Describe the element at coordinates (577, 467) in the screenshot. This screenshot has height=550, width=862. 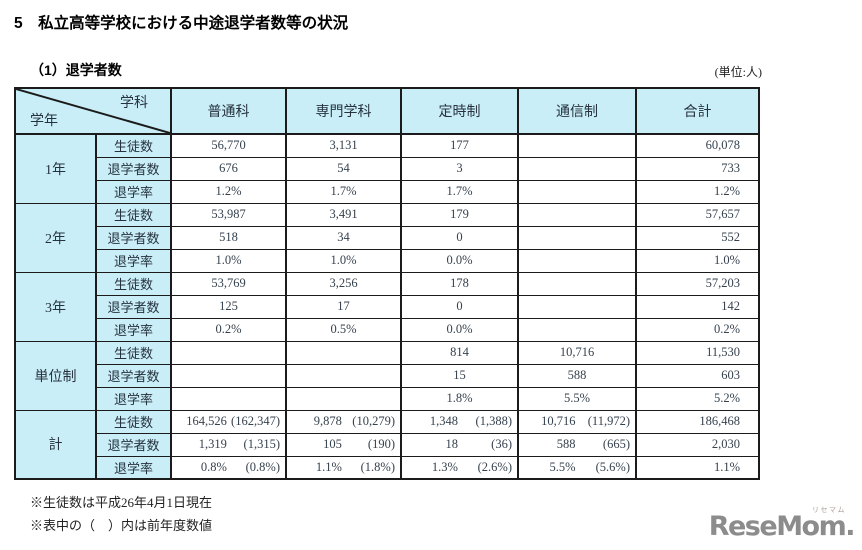
I see `value-cell: 5.5% (5.6%)` at that location.